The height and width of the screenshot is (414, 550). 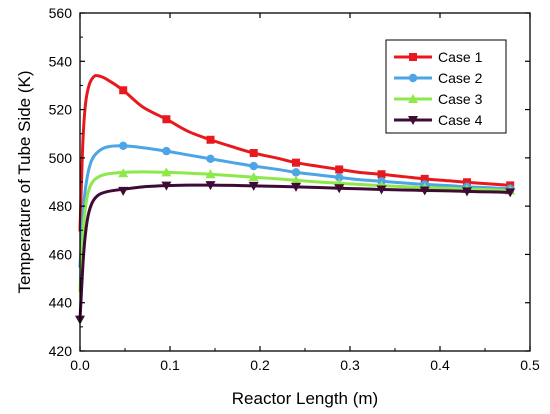 I want to click on legend-item-2: Case 2, so click(x=438, y=78).